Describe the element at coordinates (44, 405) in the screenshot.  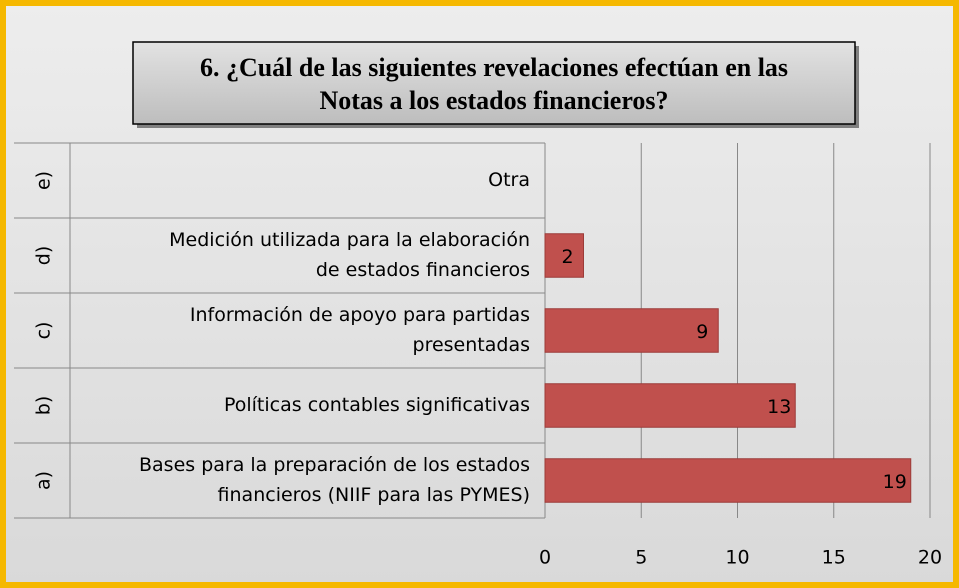
I see `group-label: b)` at that location.